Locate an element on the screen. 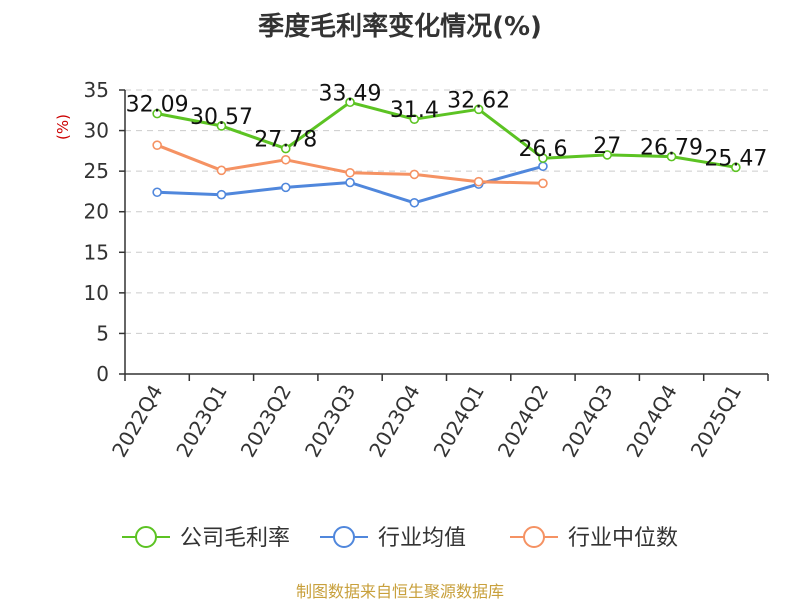 Image resolution: width=800 pixels, height=602 pixels. y-axis-label: (%) is located at coordinates (63, 127).